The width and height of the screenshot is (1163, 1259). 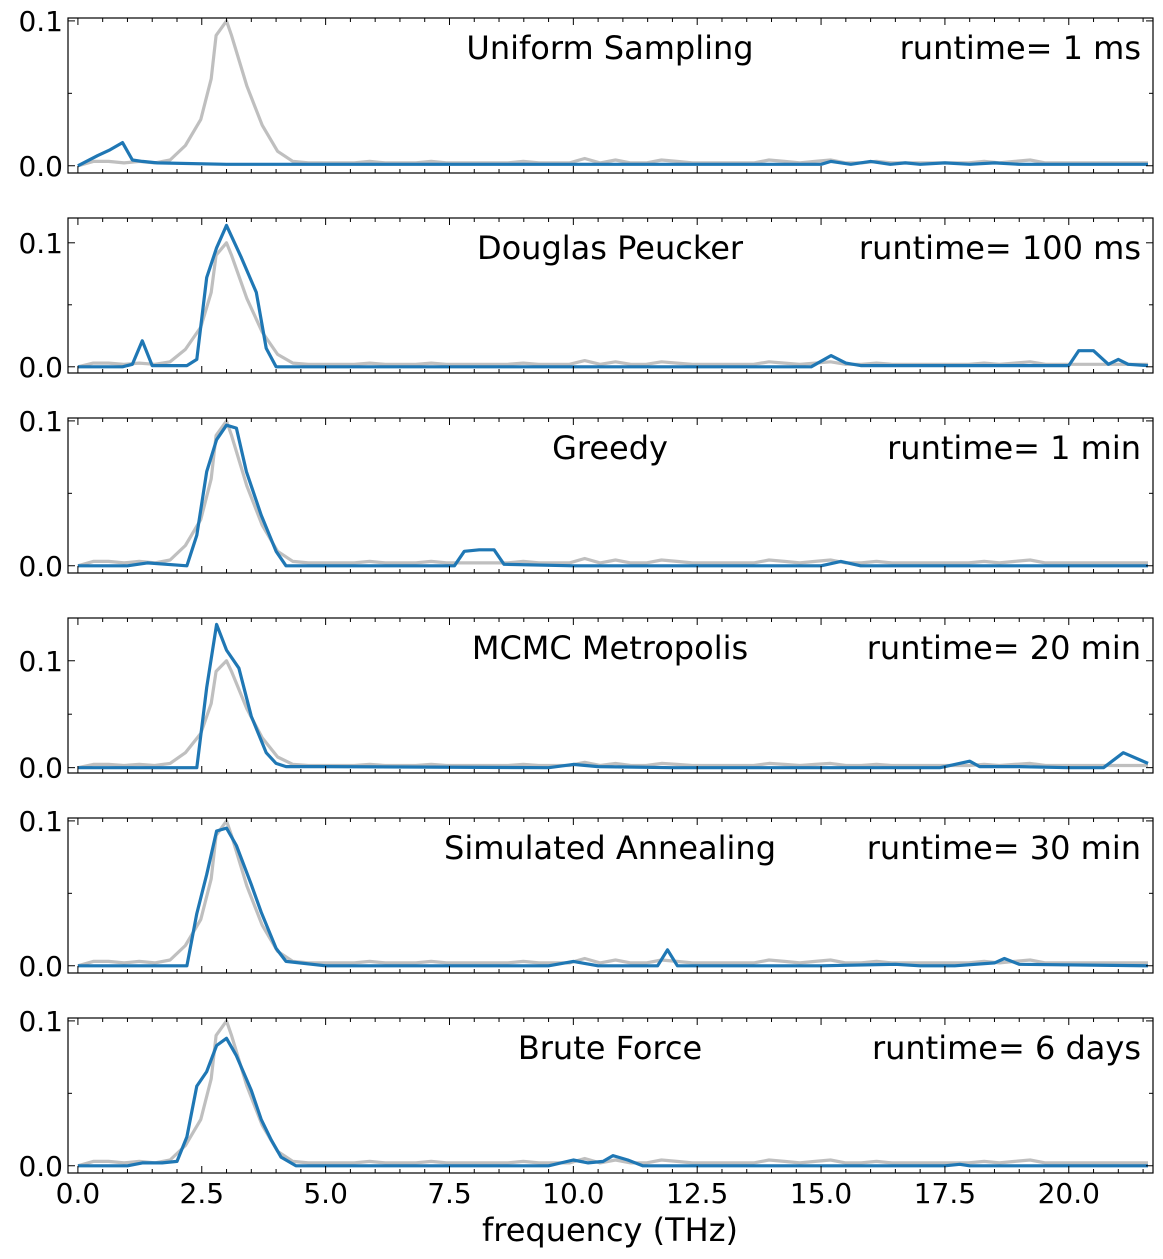 I want to click on panel-4-method-line, so click(x=613, y=696).